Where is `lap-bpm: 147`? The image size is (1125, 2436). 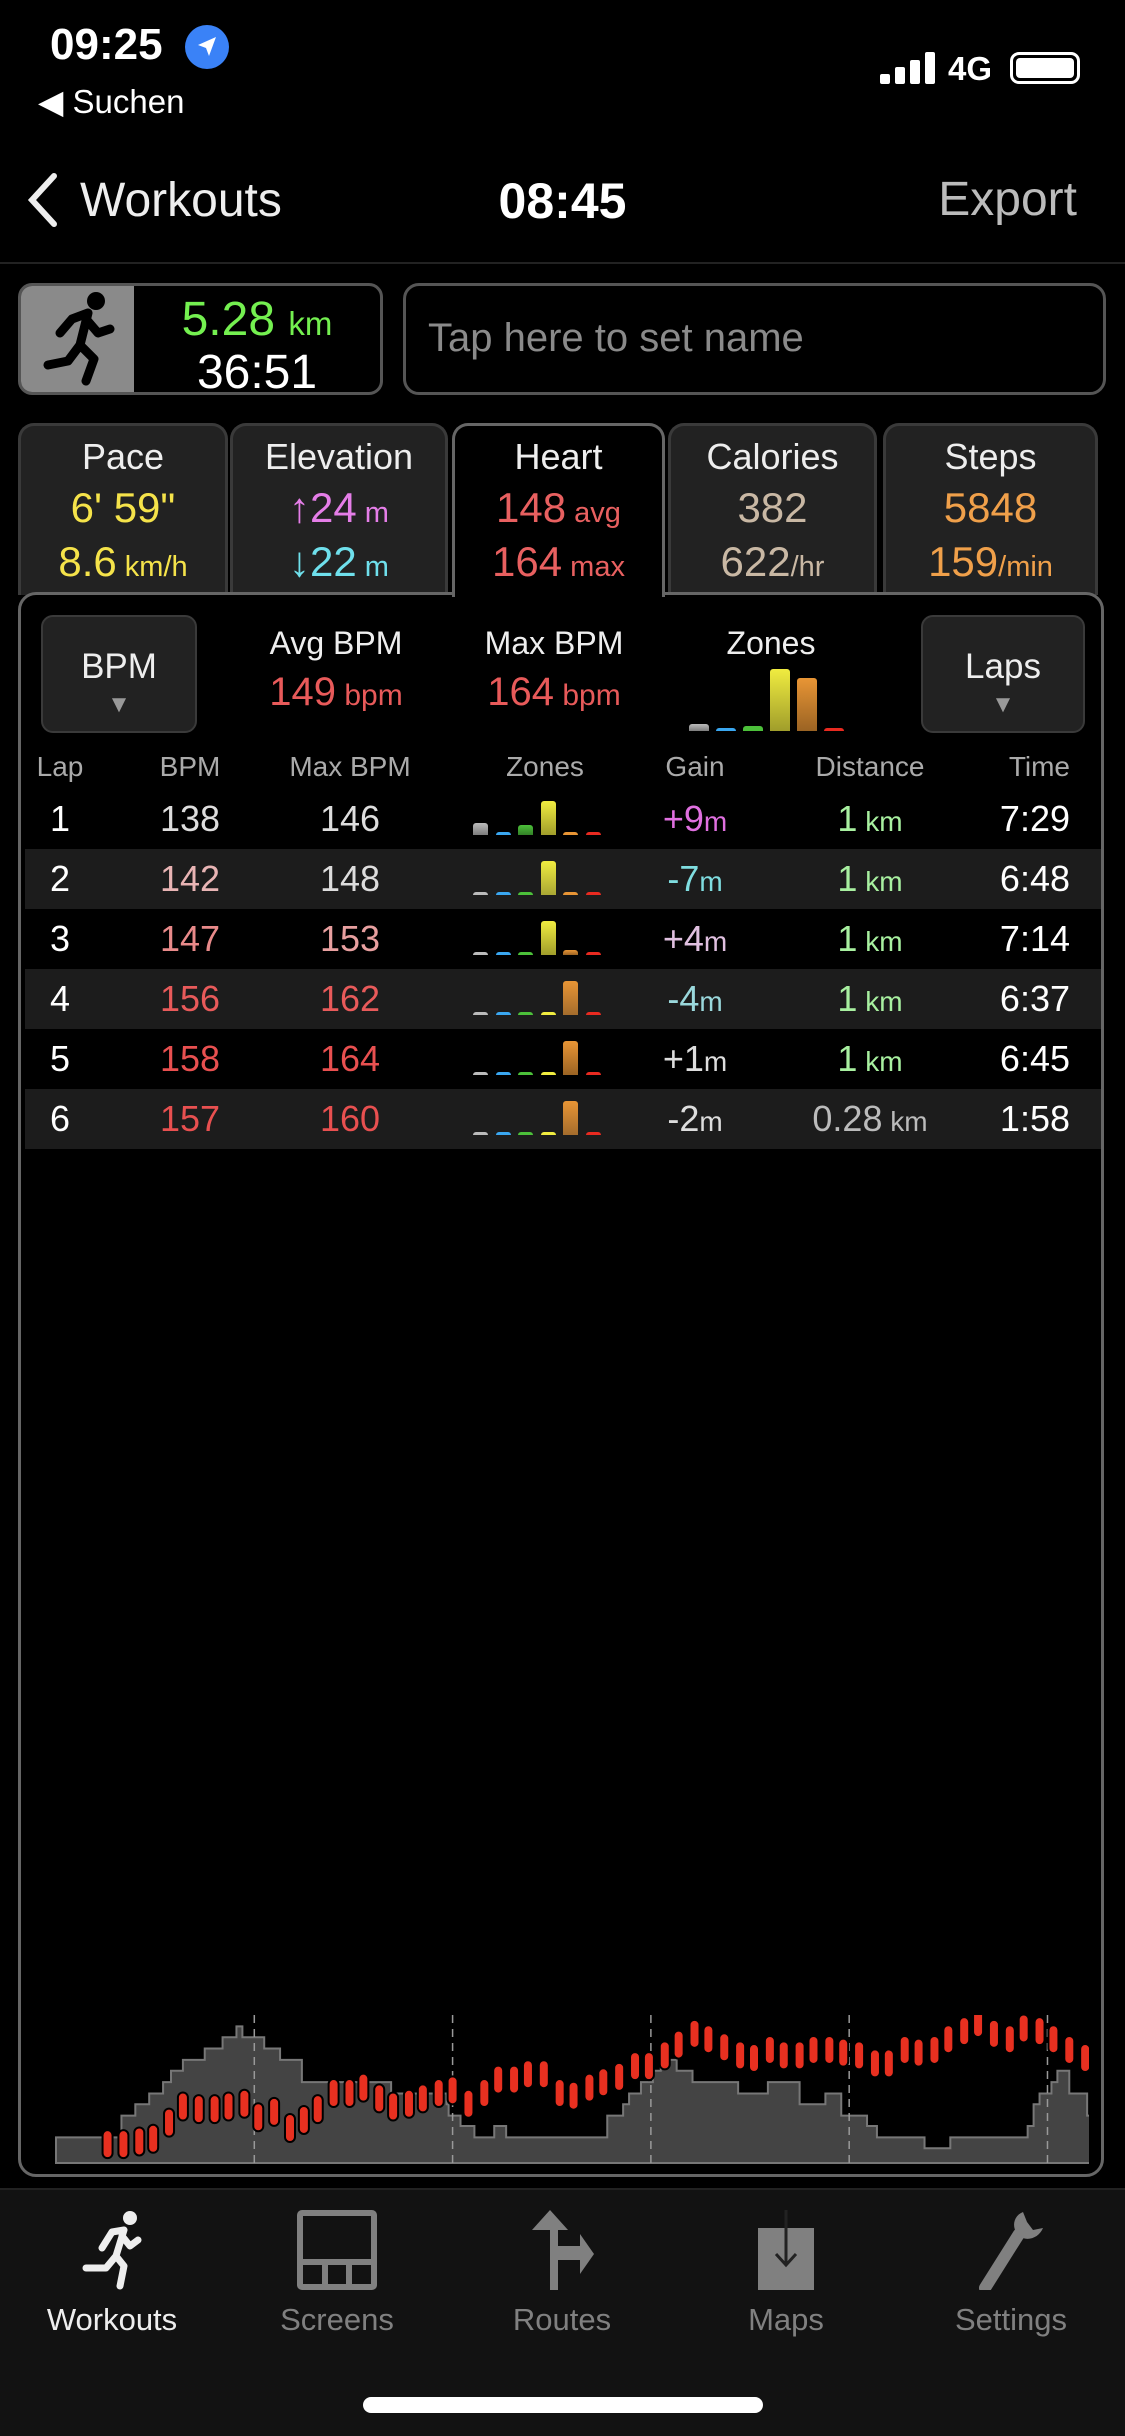
lap-bpm: 147 is located at coordinates (190, 938).